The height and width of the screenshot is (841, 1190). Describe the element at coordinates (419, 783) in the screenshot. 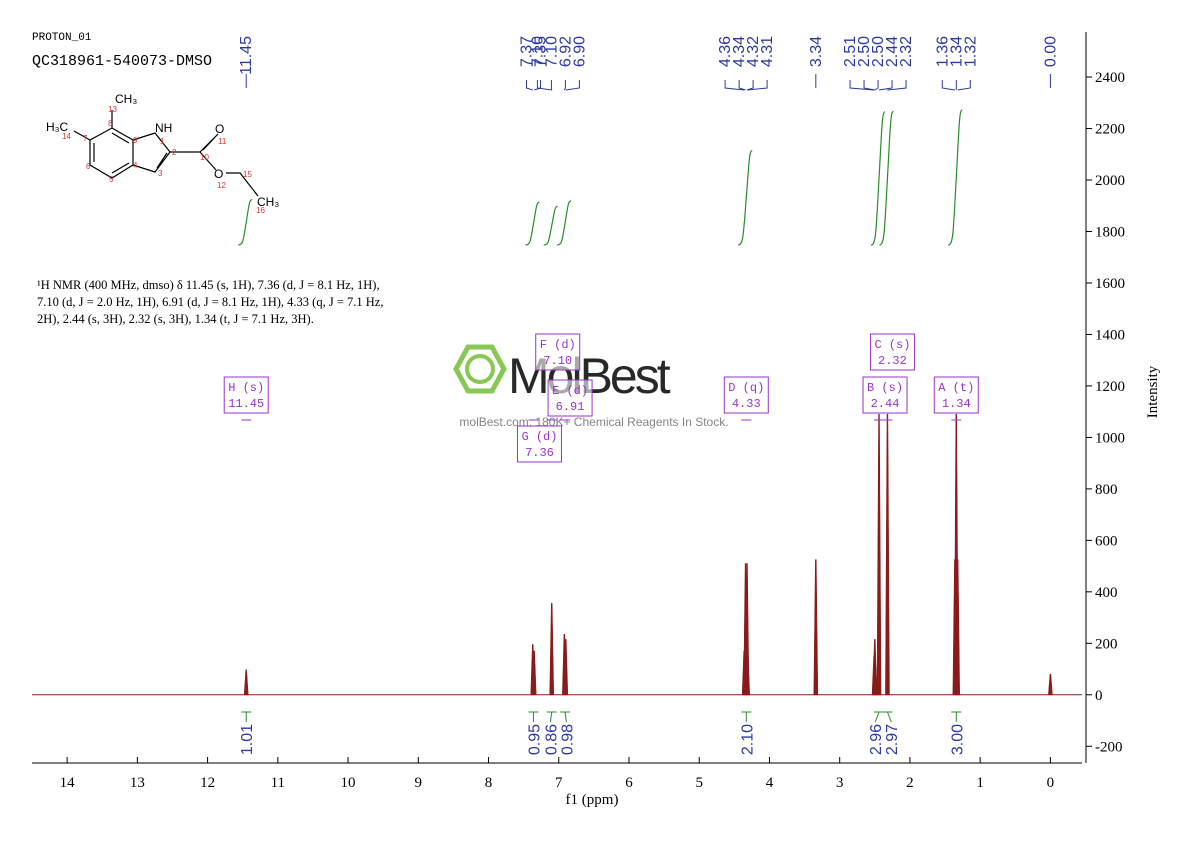

I see `x-tick-label: 9` at that location.